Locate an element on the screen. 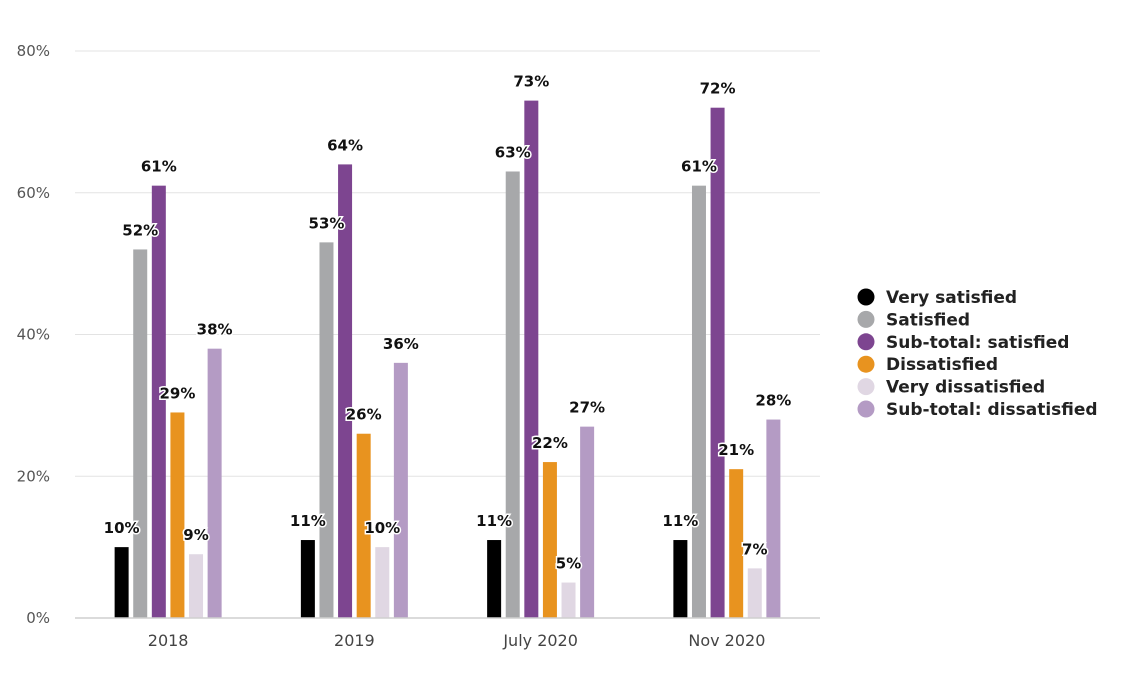 This screenshot has height=693, width=1128. legend-label: Sub-total: satisfied is located at coordinates (977, 343).